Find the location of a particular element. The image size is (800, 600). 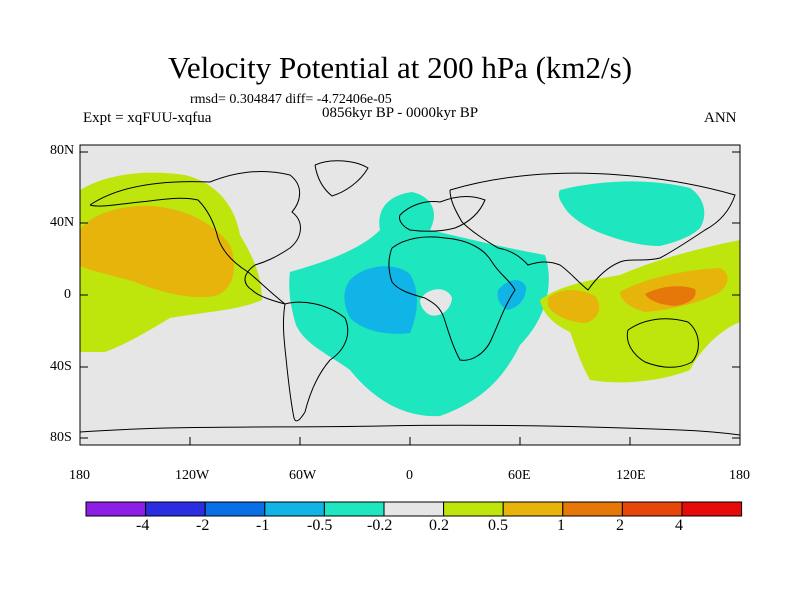

lon-label-60e: 60E is located at coordinates (519, 475).